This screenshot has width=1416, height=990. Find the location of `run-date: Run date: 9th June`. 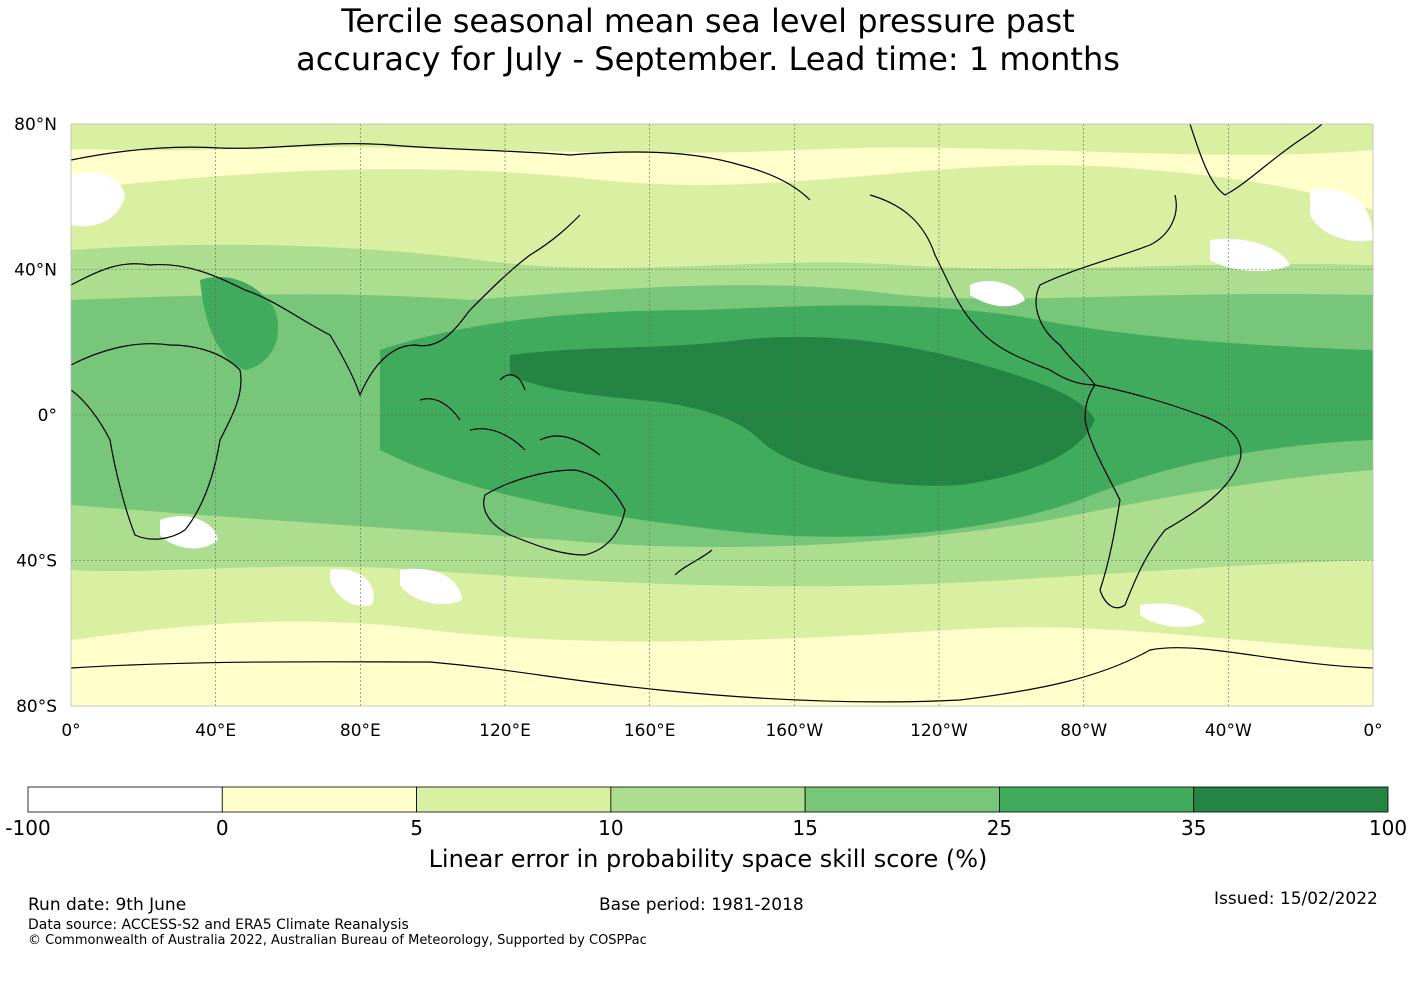

run-date: Run date: 9th June is located at coordinates (107, 905).